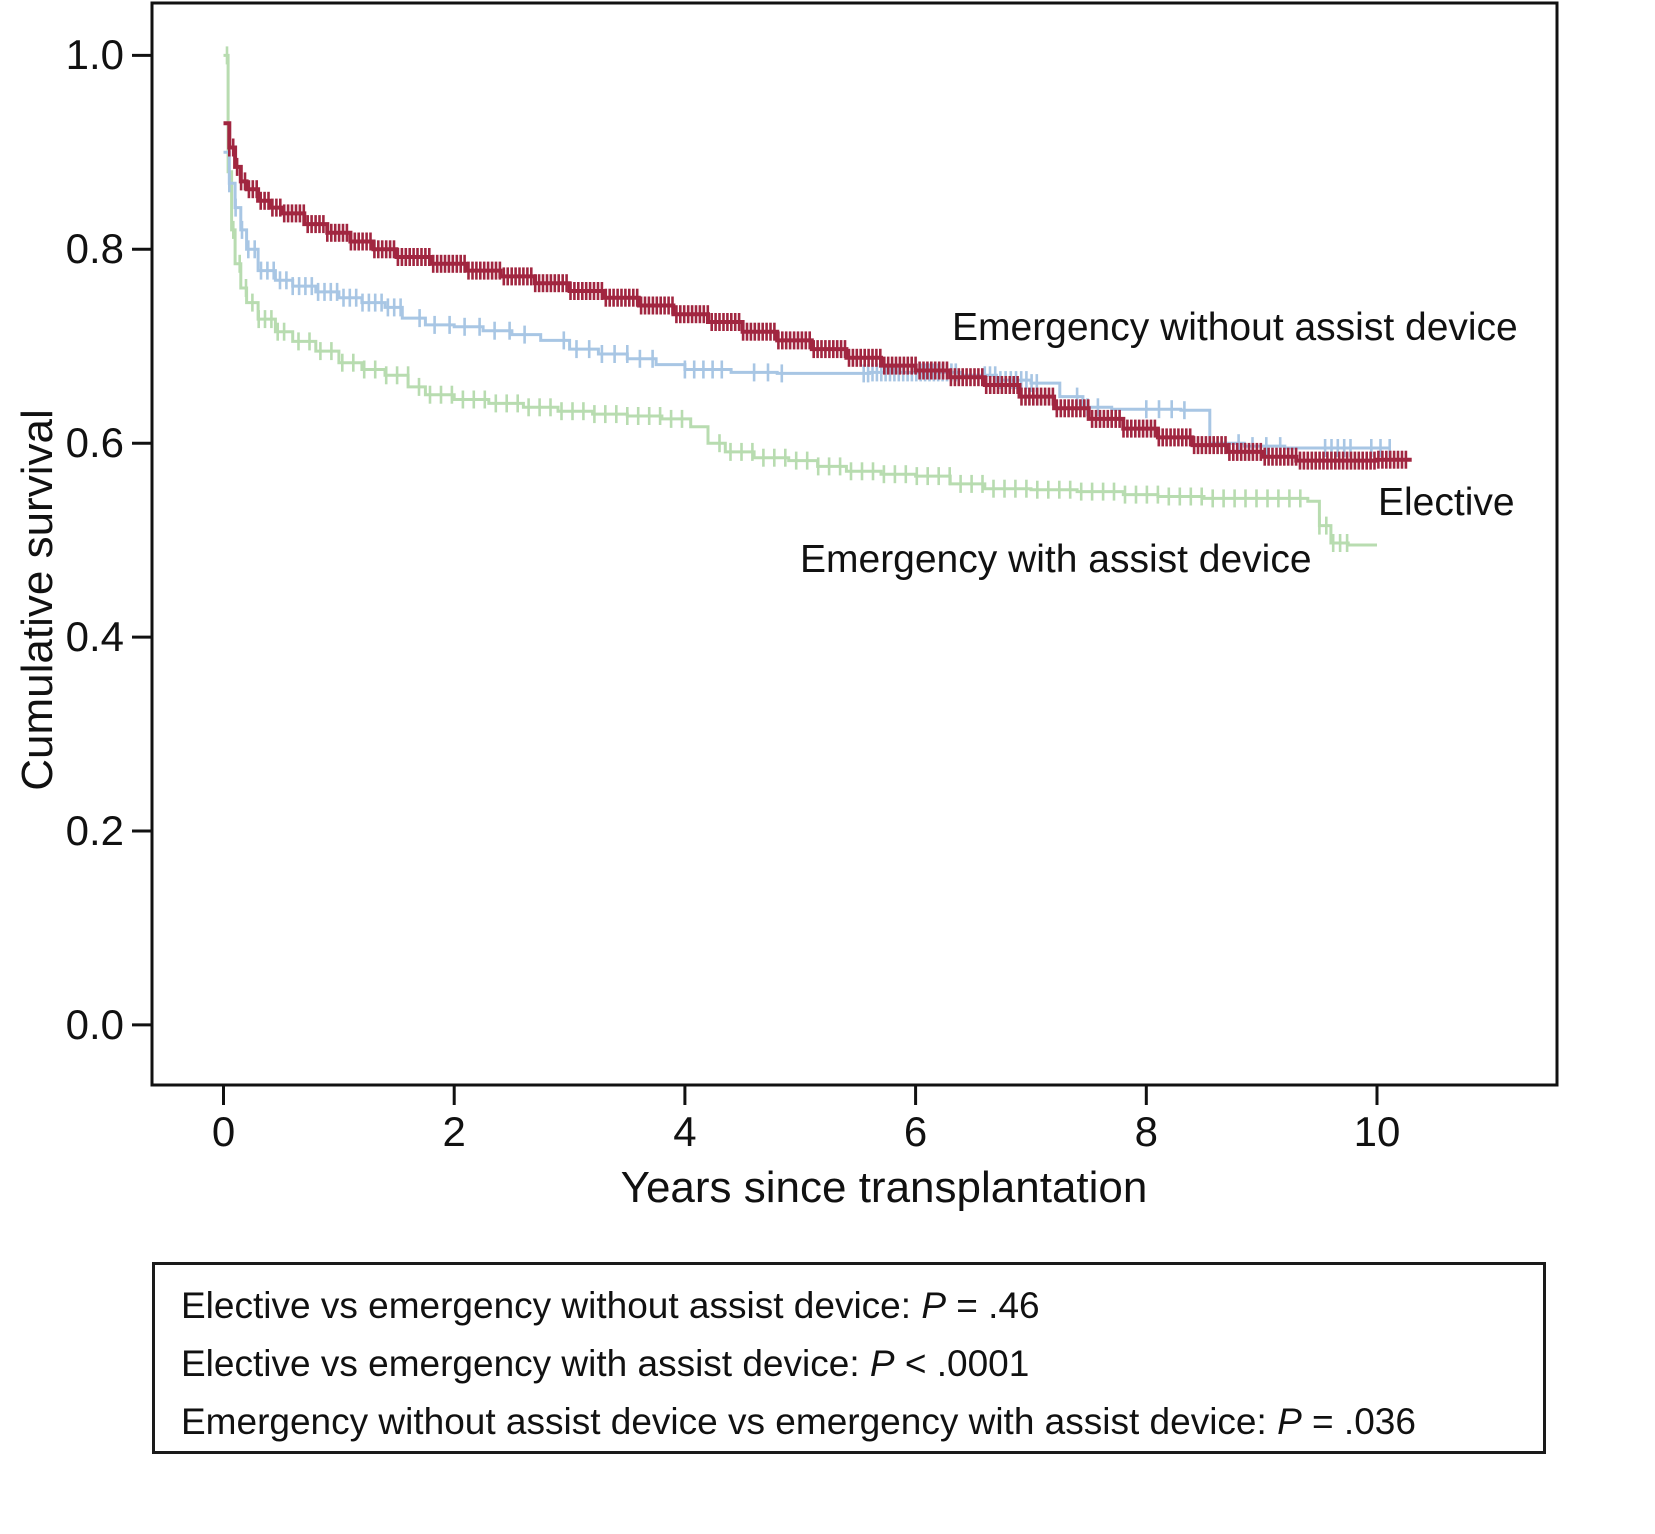 This screenshot has height=1534, width=1655. I want to click on x-tick-label: 6, so click(915, 1131).